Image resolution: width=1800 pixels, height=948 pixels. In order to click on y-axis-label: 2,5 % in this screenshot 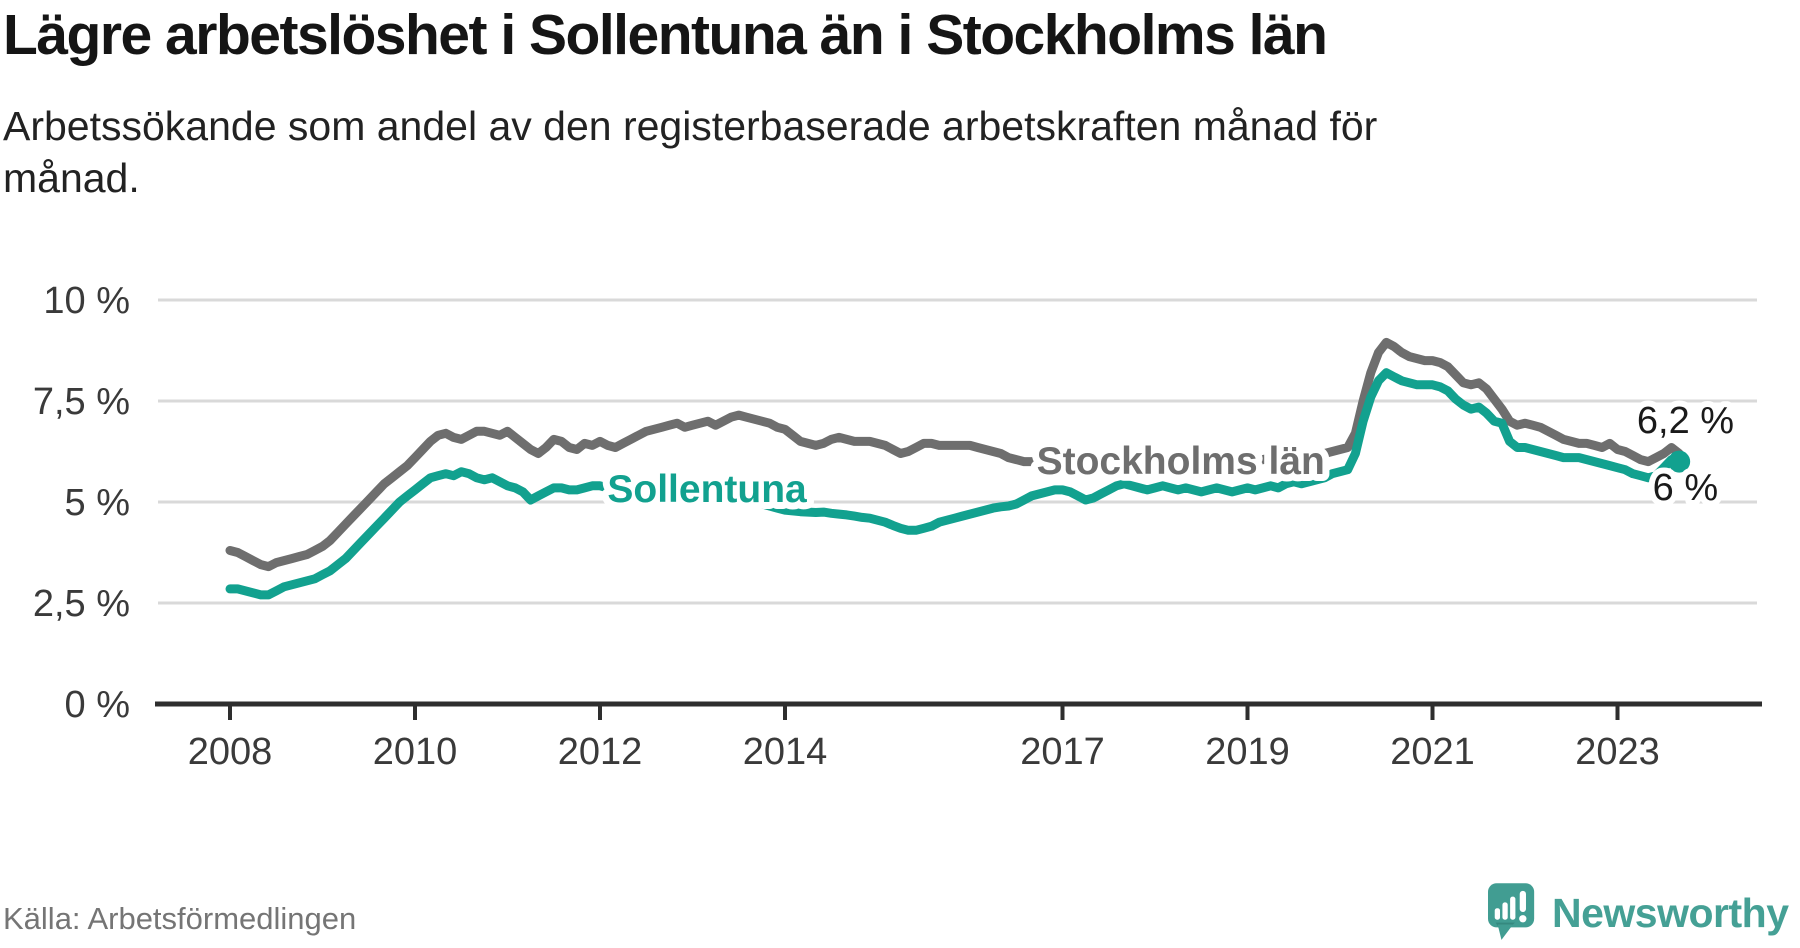, I will do `click(81, 604)`.